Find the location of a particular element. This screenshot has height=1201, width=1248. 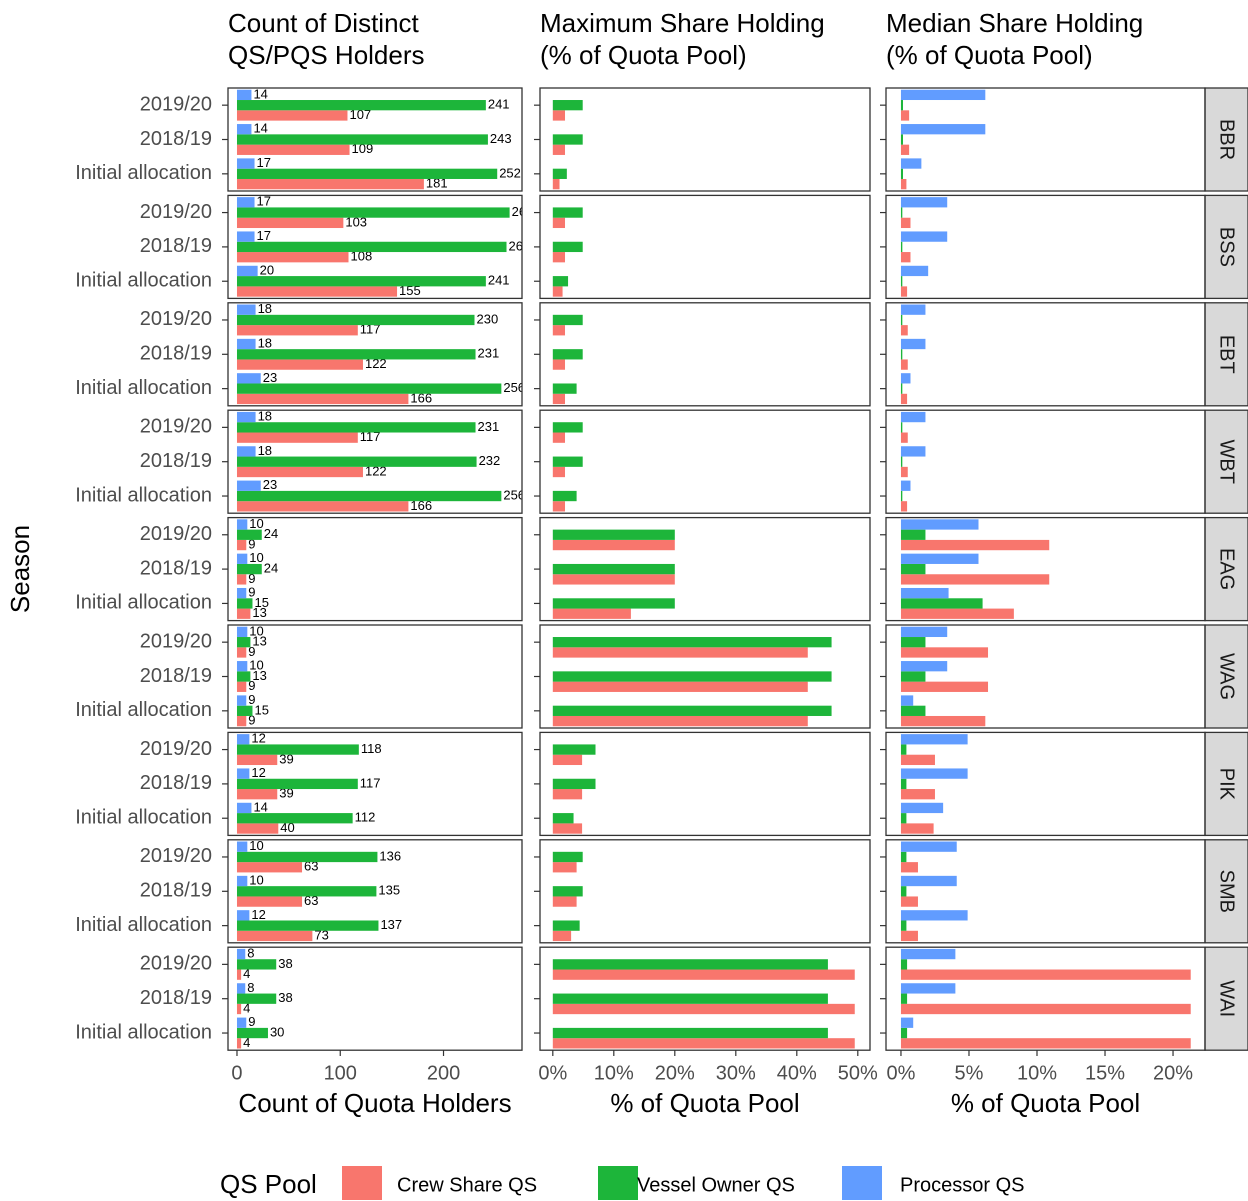

value-label: 20 is located at coordinates (267, 269).